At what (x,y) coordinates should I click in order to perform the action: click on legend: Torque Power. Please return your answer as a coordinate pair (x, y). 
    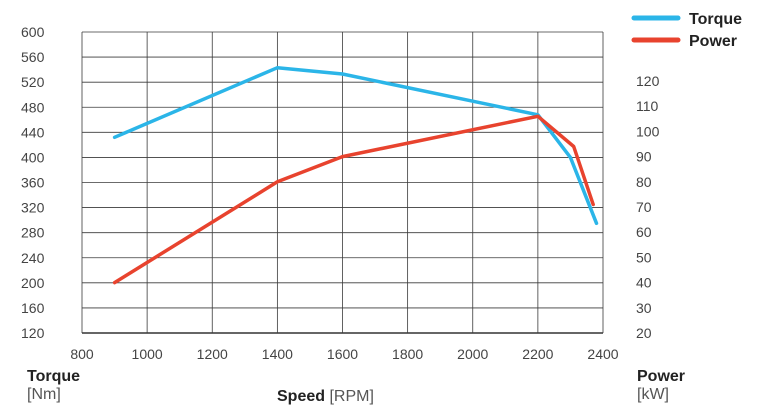
    Looking at the image, I should click on (686, 30).